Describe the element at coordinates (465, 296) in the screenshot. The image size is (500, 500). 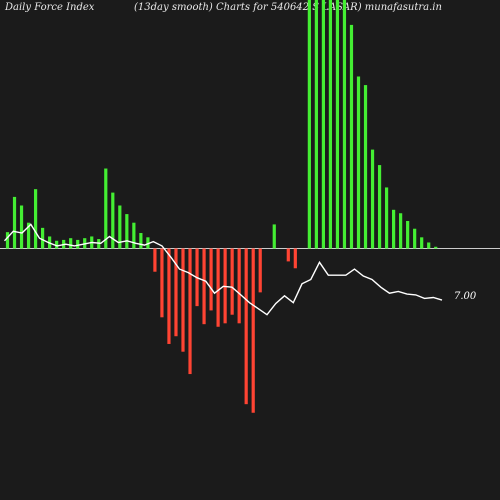
I see `last-value-label: 7.00` at that location.